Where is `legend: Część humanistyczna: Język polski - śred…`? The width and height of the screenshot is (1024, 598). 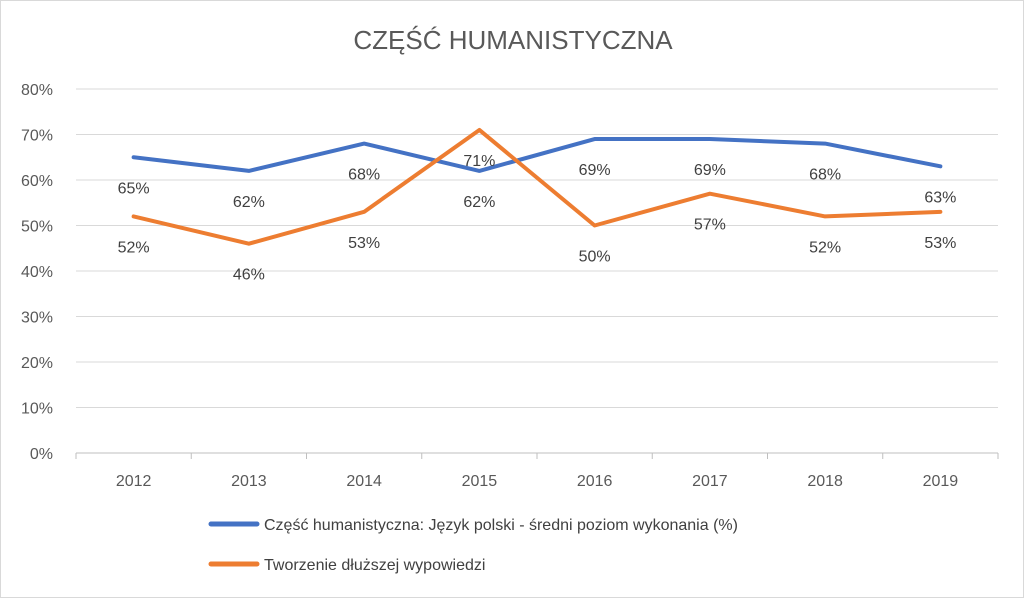 legend: Część humanistyczna: Język polski - śred… is located at coordinates (473, 545).